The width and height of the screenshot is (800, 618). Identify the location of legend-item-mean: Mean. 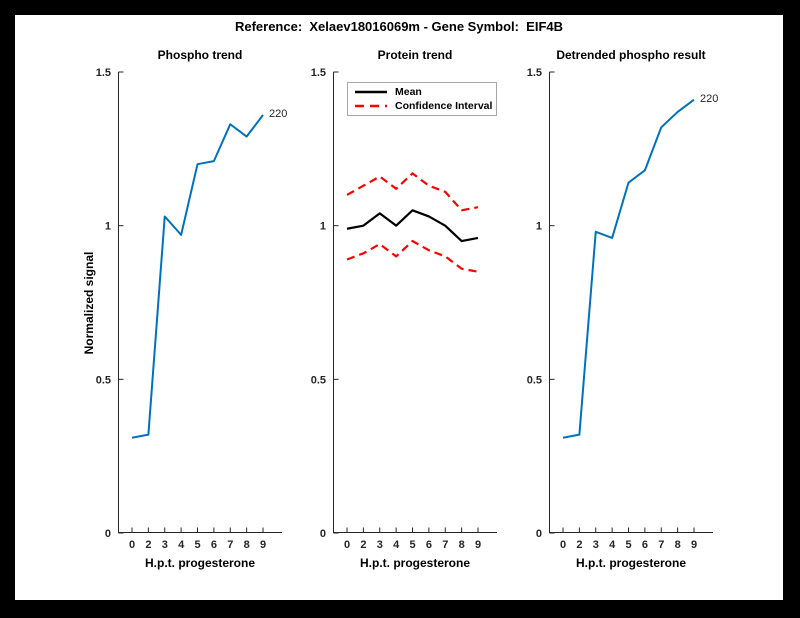
(422, 92).